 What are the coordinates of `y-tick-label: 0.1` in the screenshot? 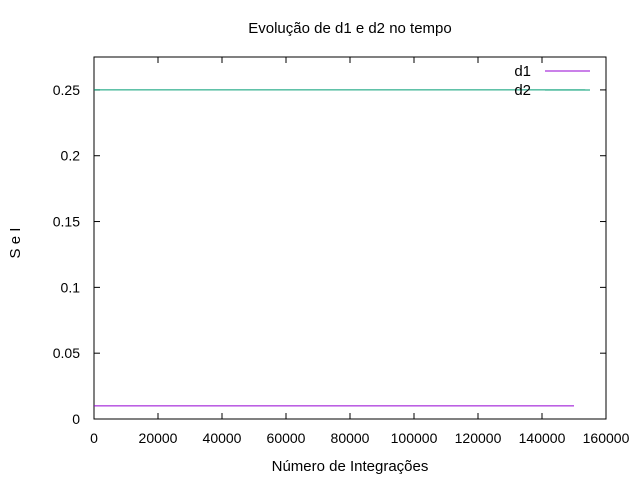 It's located at (71, 287).